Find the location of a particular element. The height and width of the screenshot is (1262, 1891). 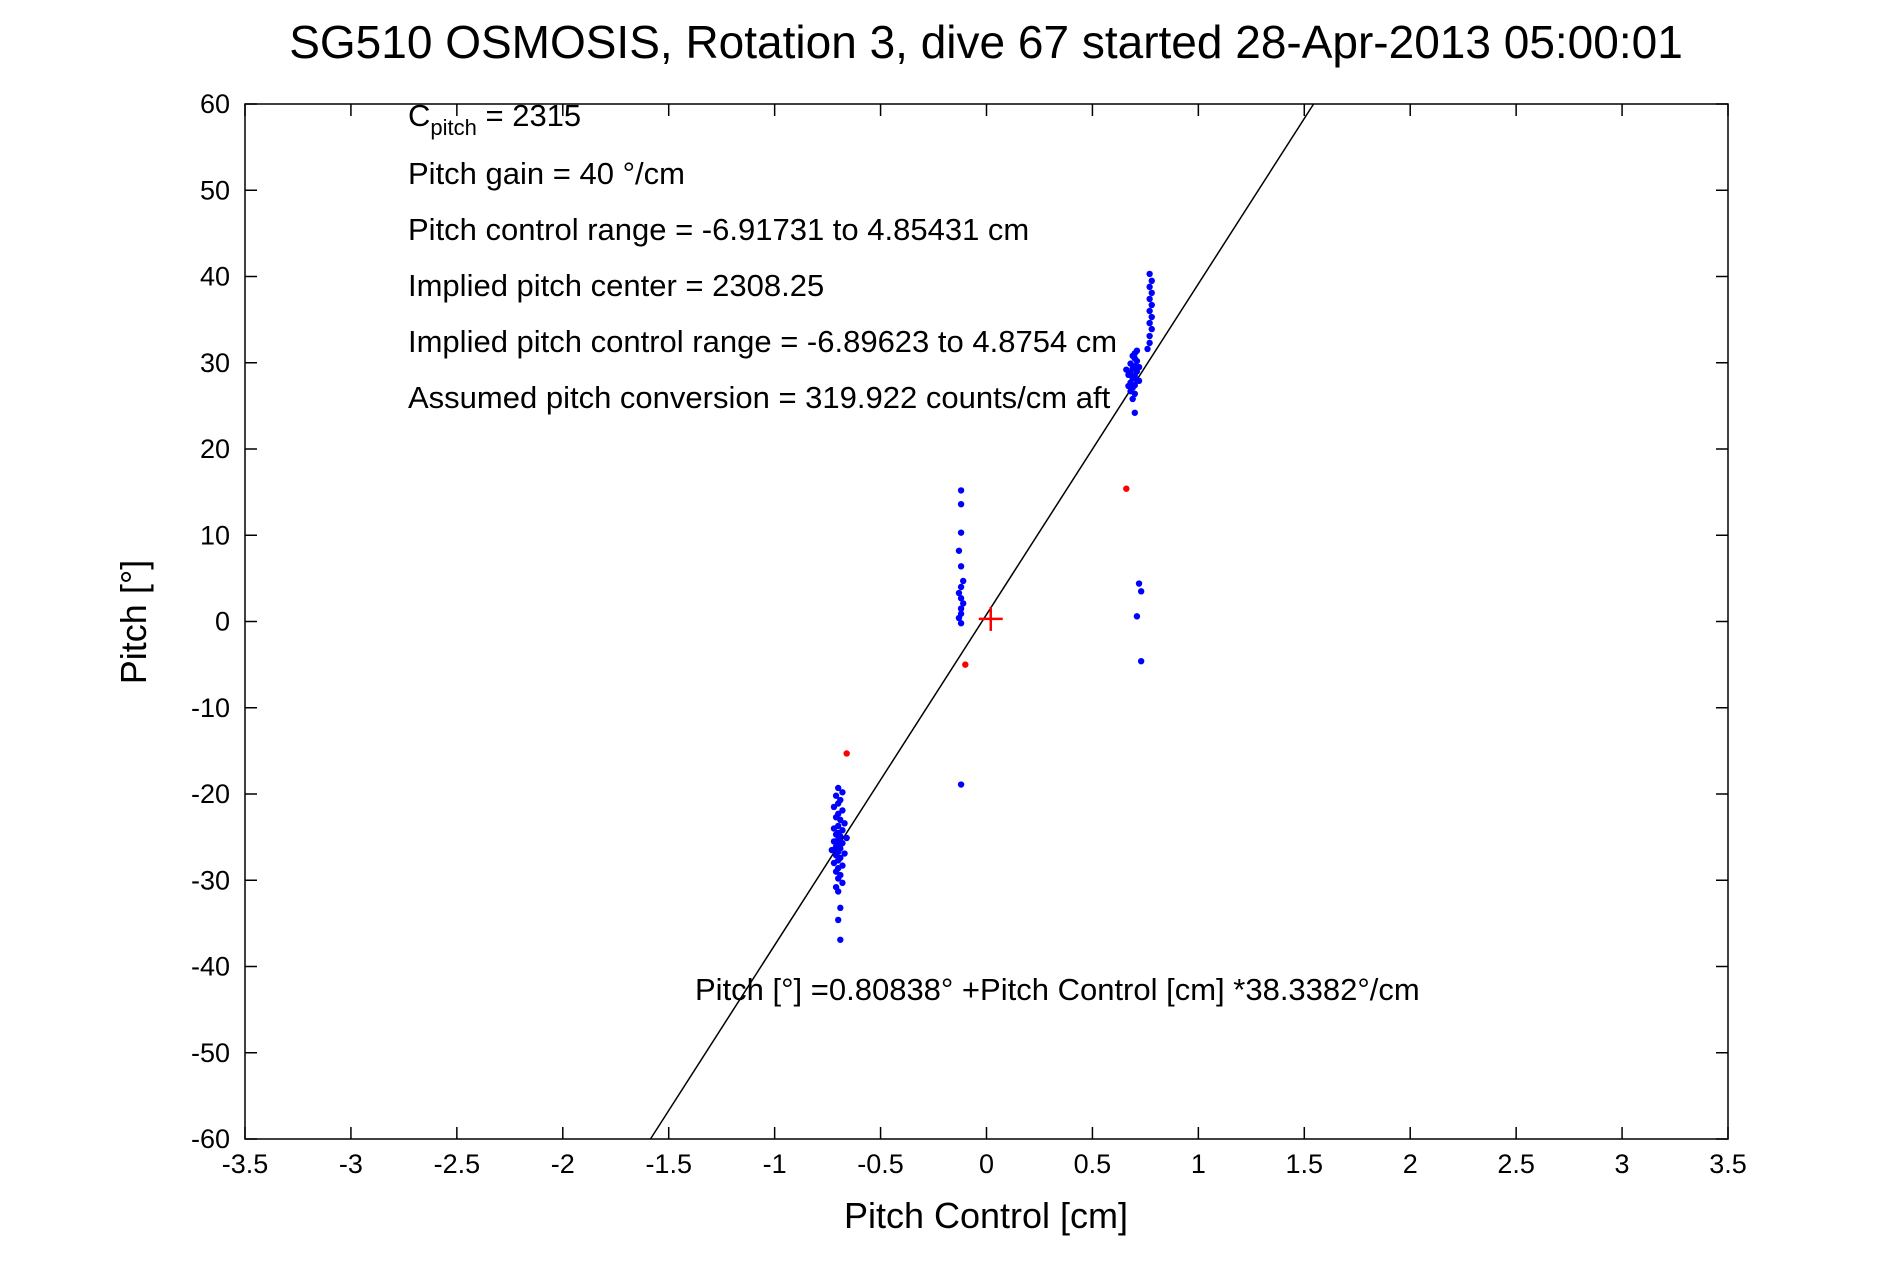

cpitch-subscript: pitch is located at coordinates (453, 127).